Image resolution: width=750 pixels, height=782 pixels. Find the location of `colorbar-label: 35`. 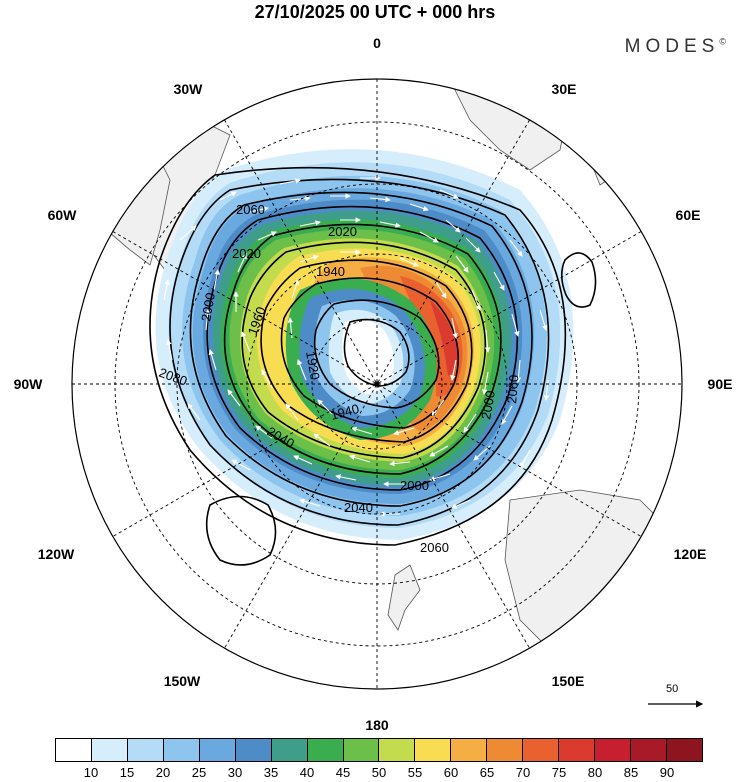

colorbar-label: 35 is located at coordinates (271, 772).